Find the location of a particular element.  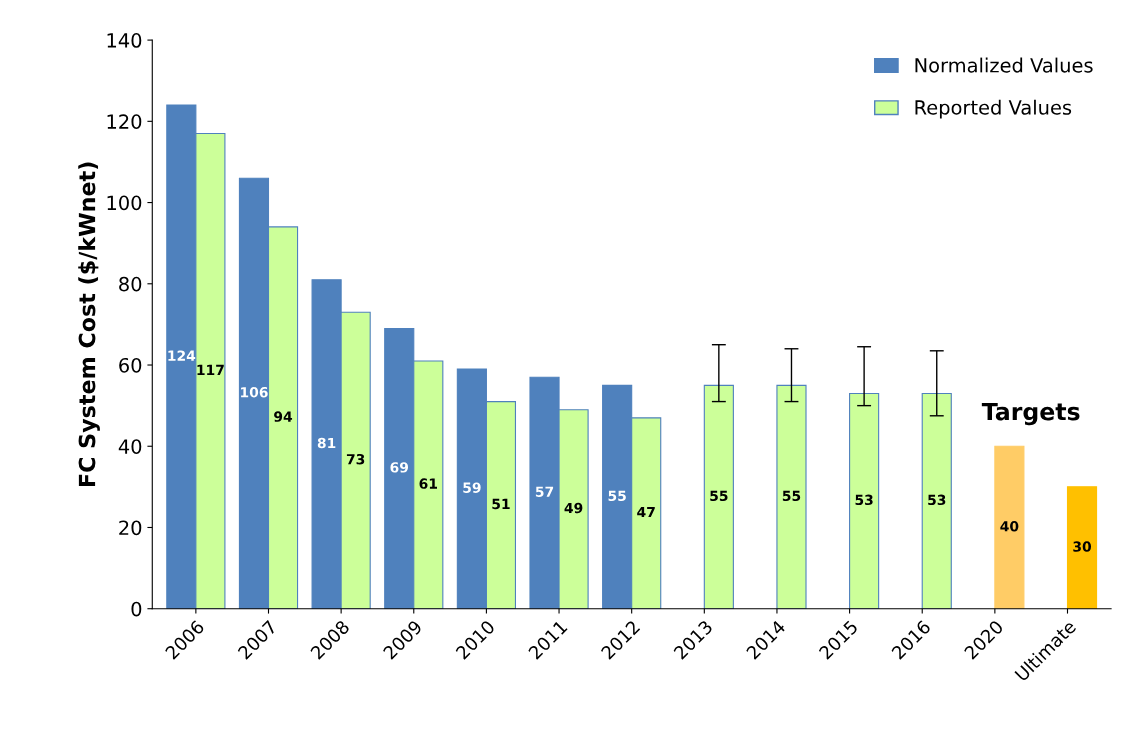

data-label: 30 is located at coordinates (1082, 546).